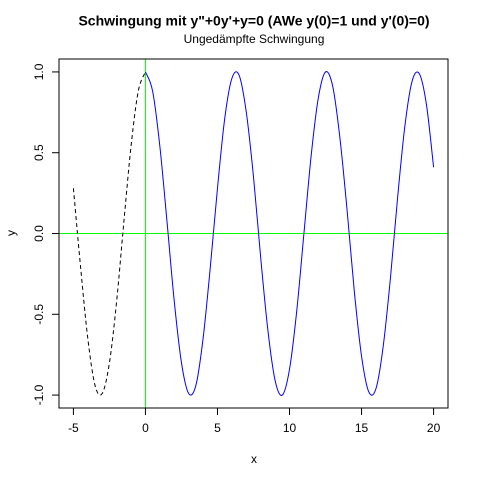 The image size is (480, 480). I want to click on y-tick-label: 0.0, so click(39, 233).